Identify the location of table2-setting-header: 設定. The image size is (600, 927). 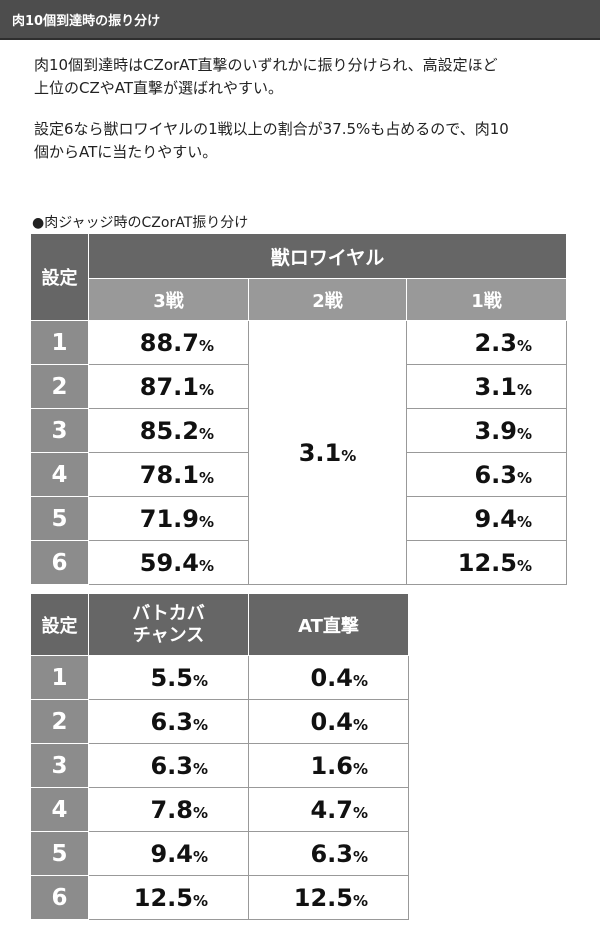
(59, 624).